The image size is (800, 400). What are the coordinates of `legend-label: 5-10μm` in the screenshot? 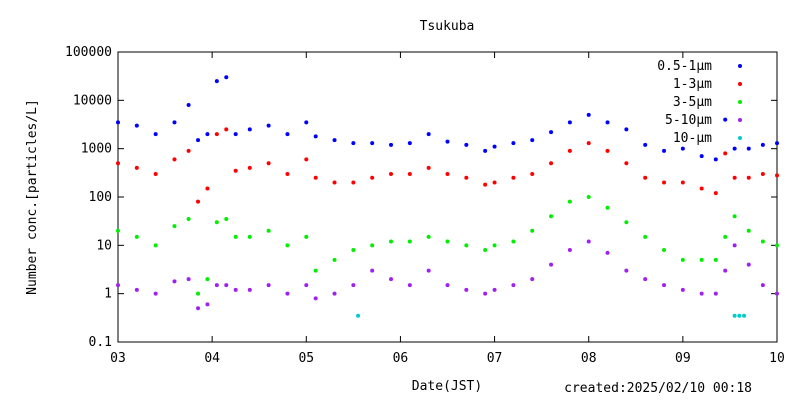 It's located at (688, 120).